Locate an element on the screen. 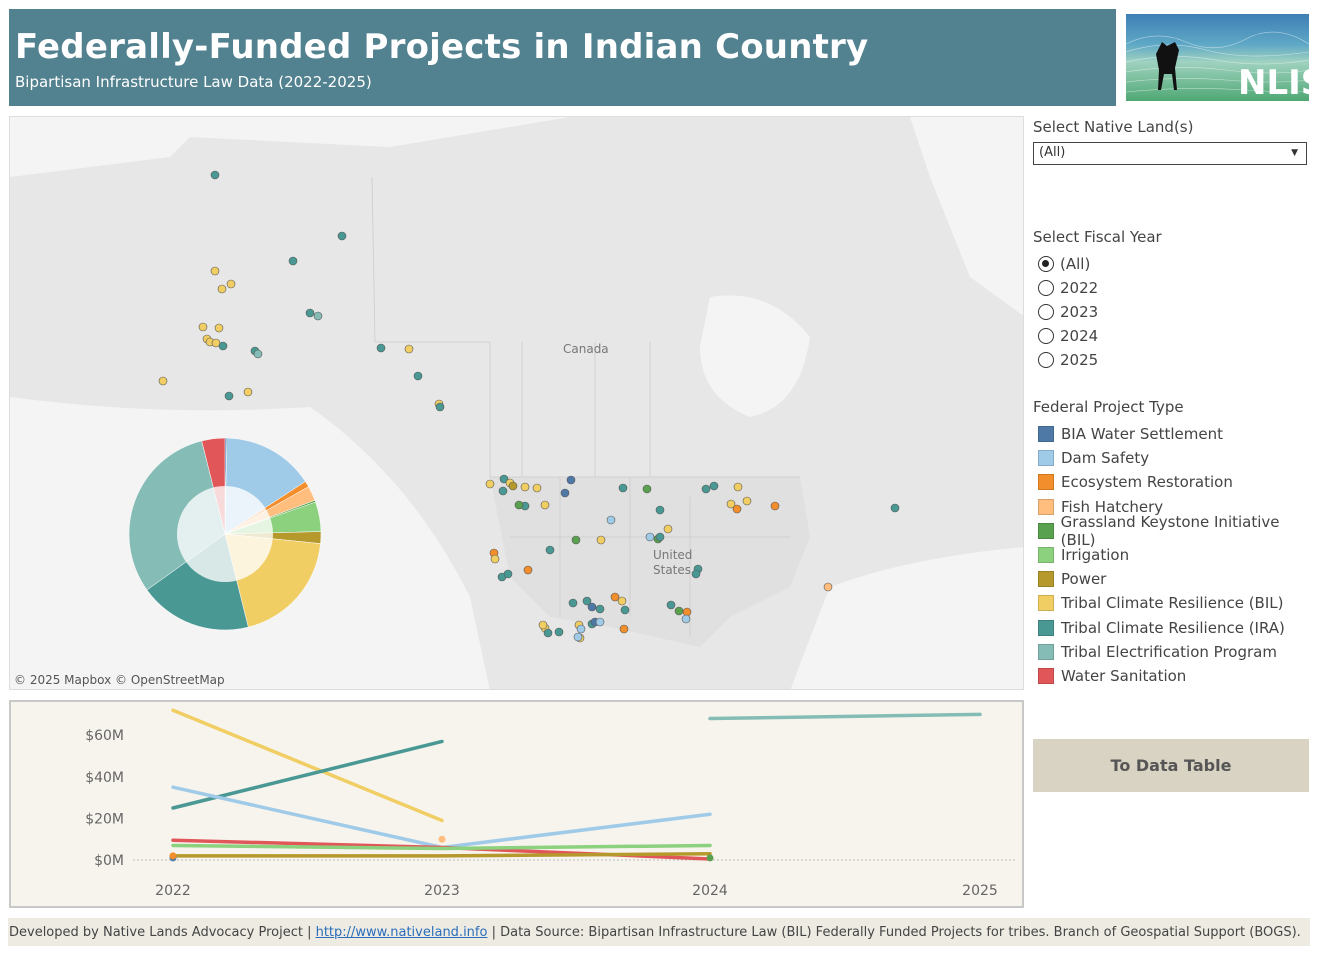 Image resolution: width=1320 pixels, height=957 pixels. legend-item: Tribal Electrification Program is located at coordinates (1173, 652).